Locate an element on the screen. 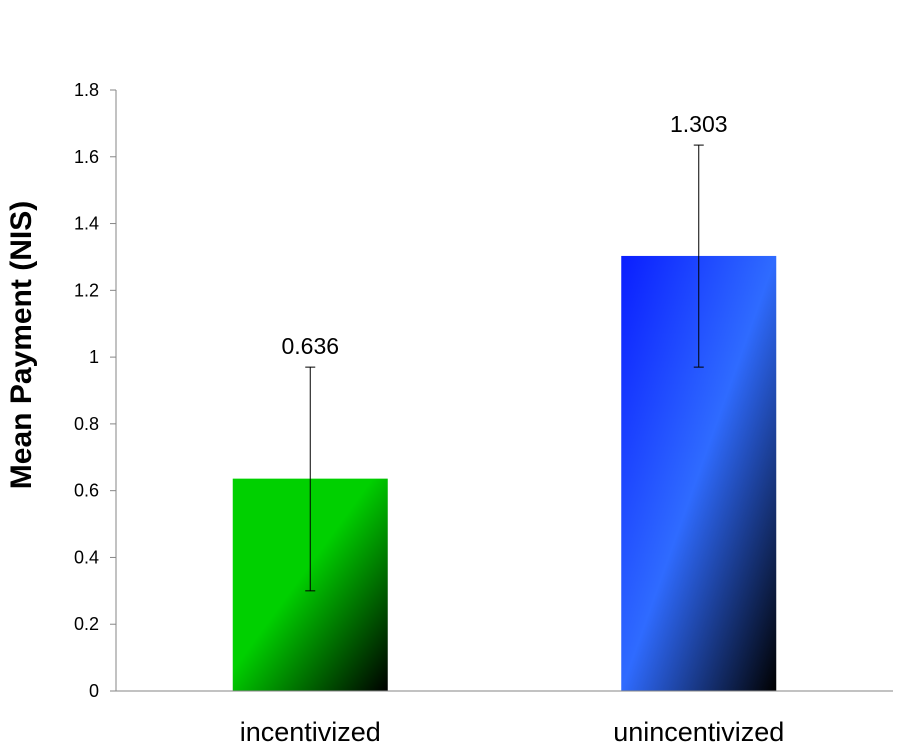 Image resolution: width=900 pixels, height=752 pixels. y-tick-label: 1 is located at coordinates (94, 357).